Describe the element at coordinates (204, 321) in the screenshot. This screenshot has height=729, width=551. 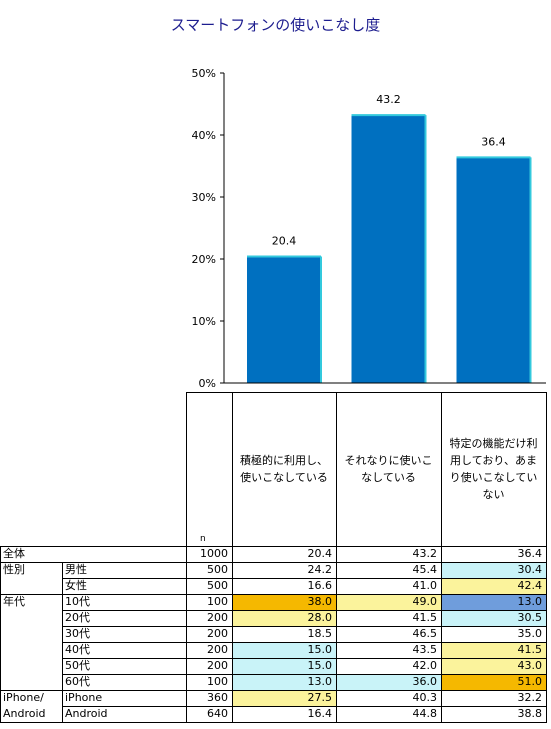
I see `y-tick-label: 10%` at that location.